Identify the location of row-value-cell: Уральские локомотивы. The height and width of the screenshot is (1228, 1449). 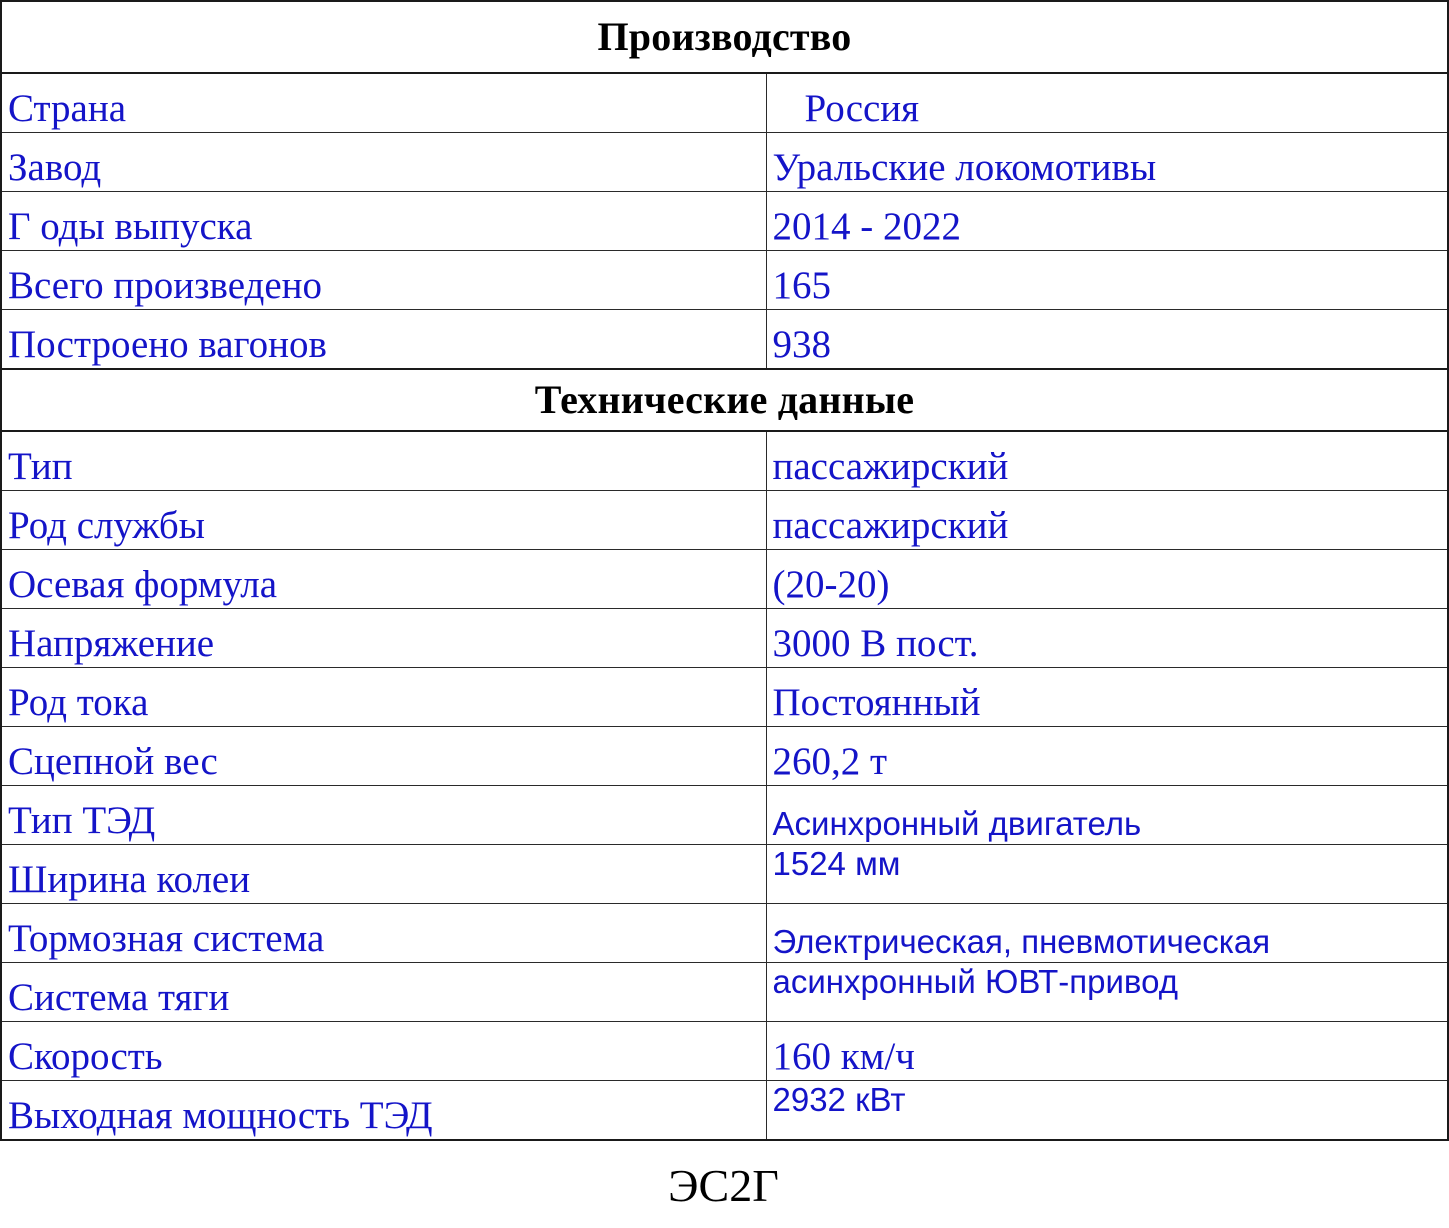
(1107, 162).